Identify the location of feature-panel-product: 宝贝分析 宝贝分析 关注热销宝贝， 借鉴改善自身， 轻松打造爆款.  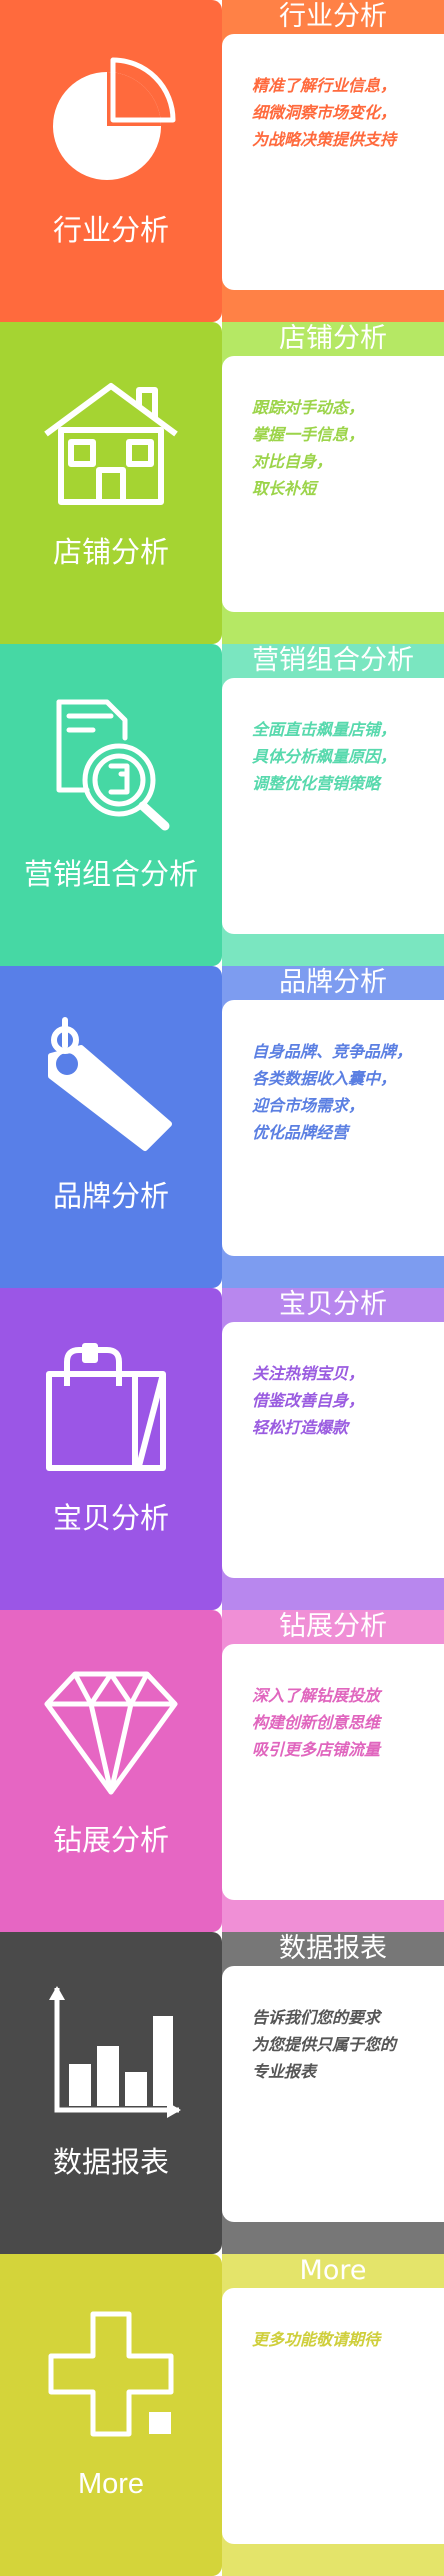
(222, 1449).